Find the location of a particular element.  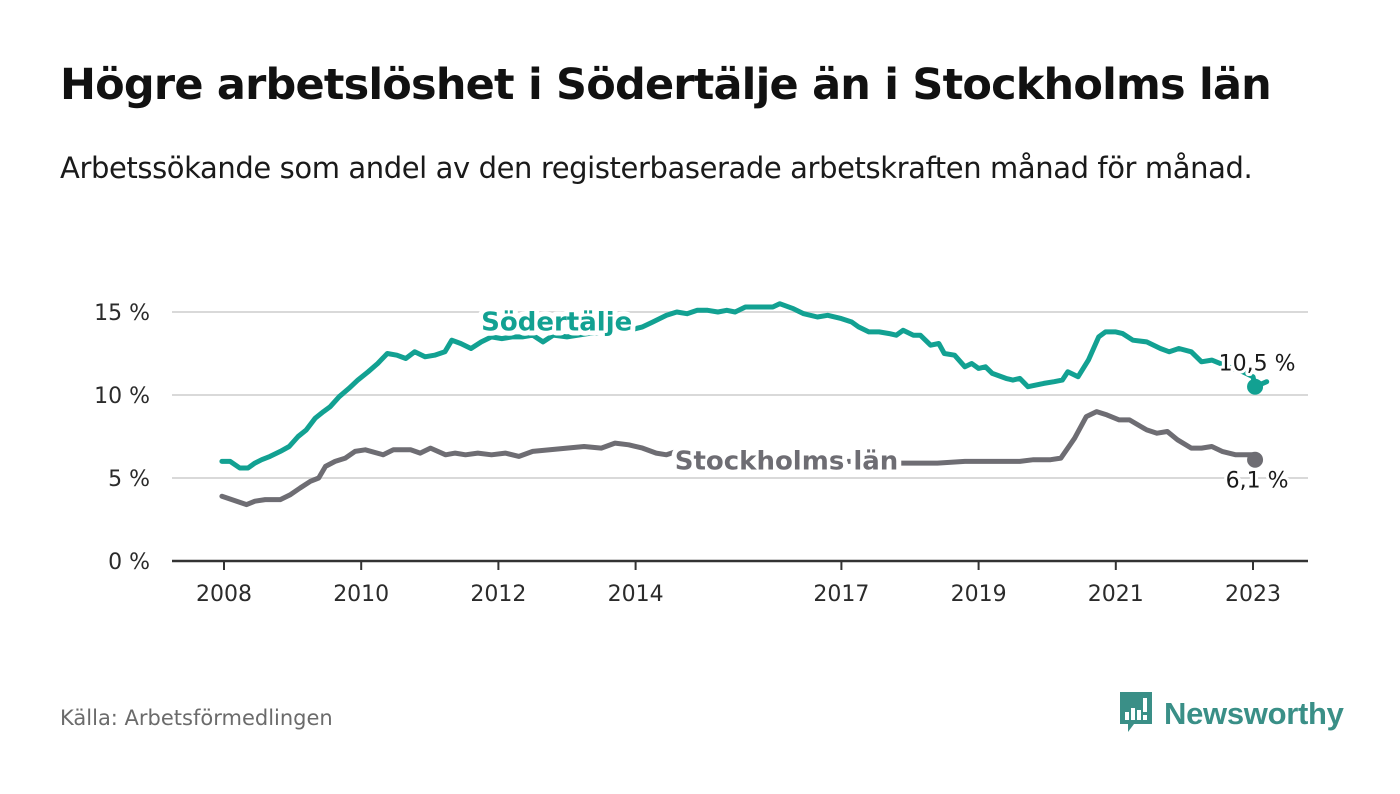

series-label-sodertalje: Södertälje is located at coordinates (556, 322).